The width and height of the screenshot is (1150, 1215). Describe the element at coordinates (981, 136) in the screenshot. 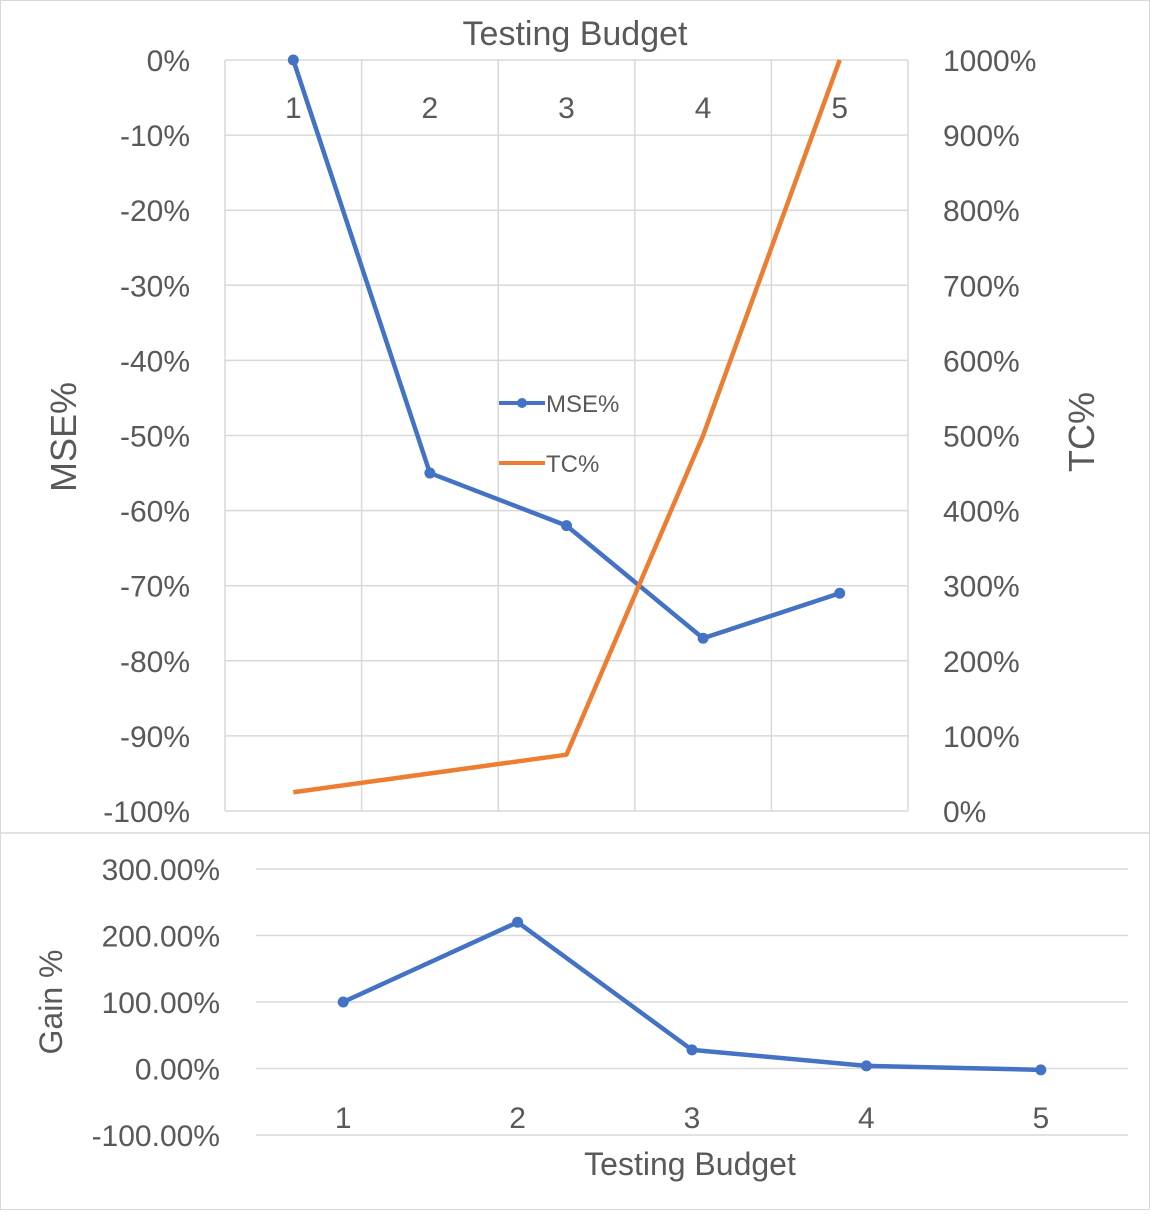

I see `top-right-tick-label: 900%` at that location.